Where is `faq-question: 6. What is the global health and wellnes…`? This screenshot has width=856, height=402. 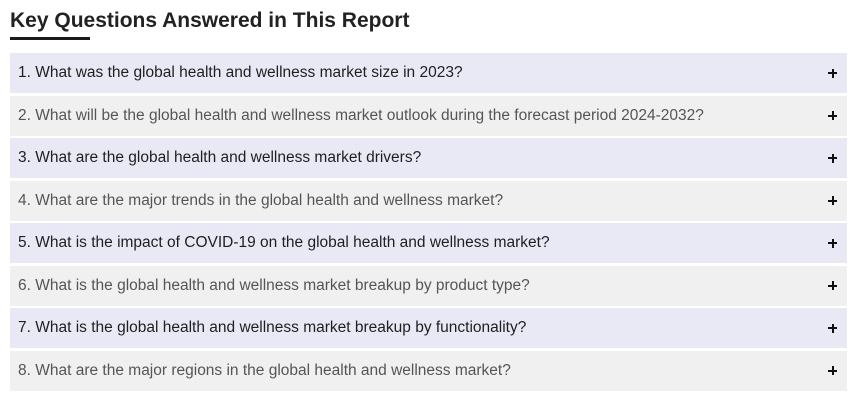
faq-question: 6. What is the global health and wellnes… is located at coordinates (274, 285).